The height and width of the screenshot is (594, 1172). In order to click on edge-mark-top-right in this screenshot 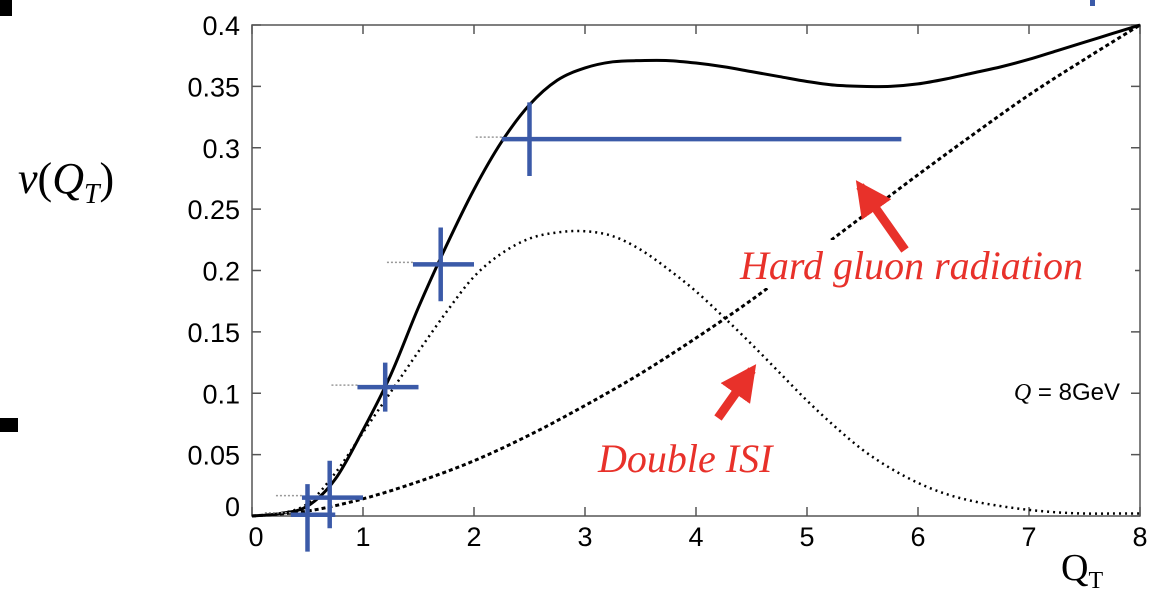, I will do `click(1092, 3)`.